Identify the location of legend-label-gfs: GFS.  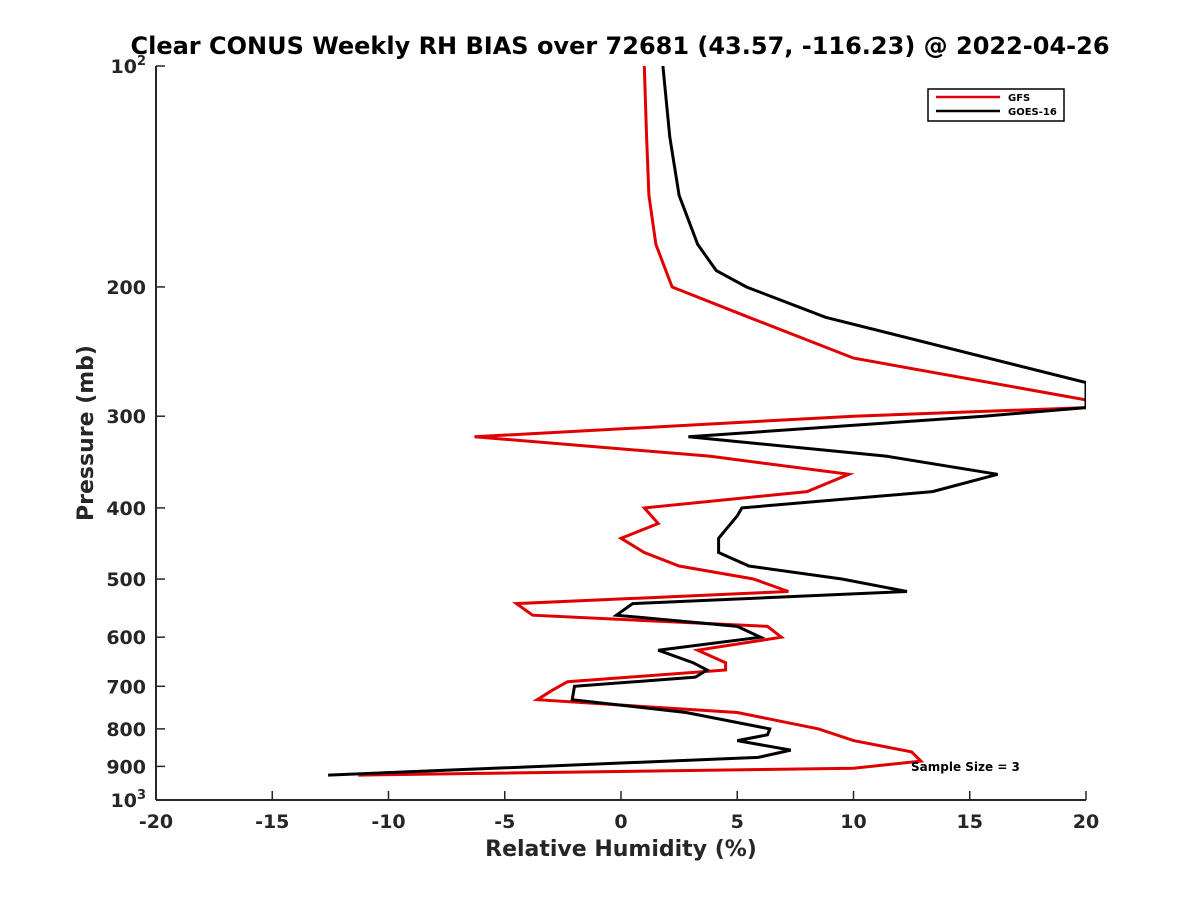
(1019, 98).